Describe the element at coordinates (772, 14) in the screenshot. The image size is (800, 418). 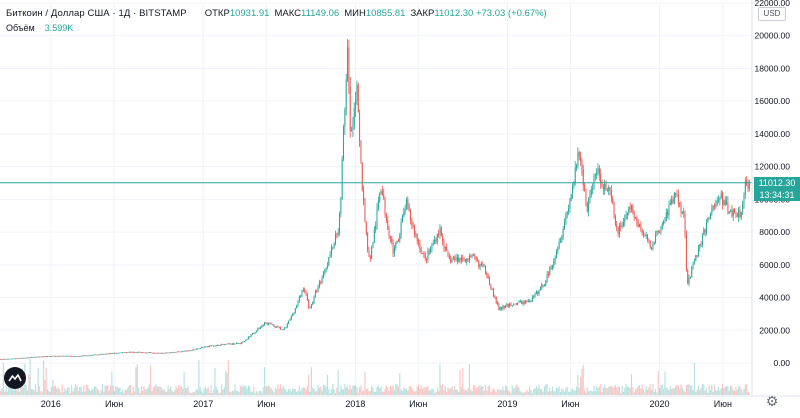
I see `currency-button: USD` at that location.